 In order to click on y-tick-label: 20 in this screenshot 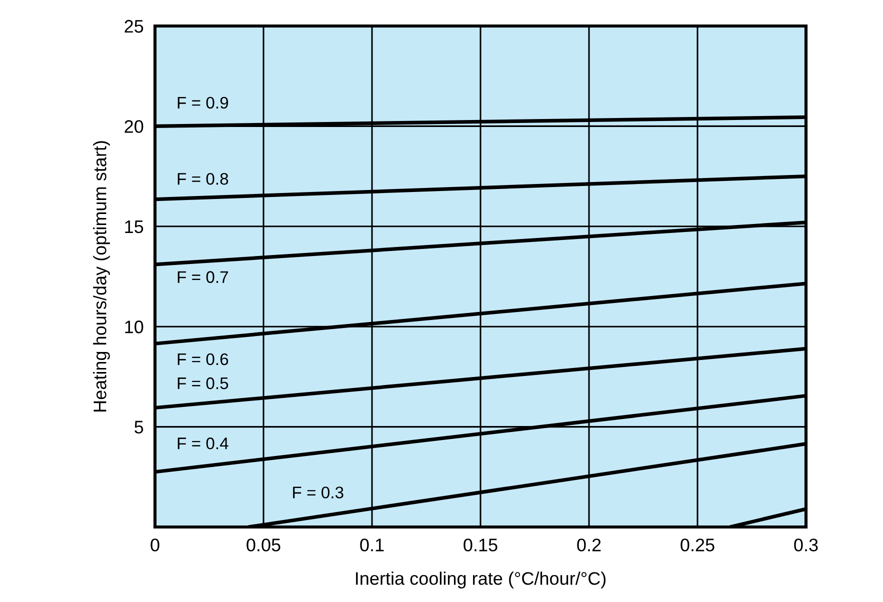, I will do `click(134, 126)`.